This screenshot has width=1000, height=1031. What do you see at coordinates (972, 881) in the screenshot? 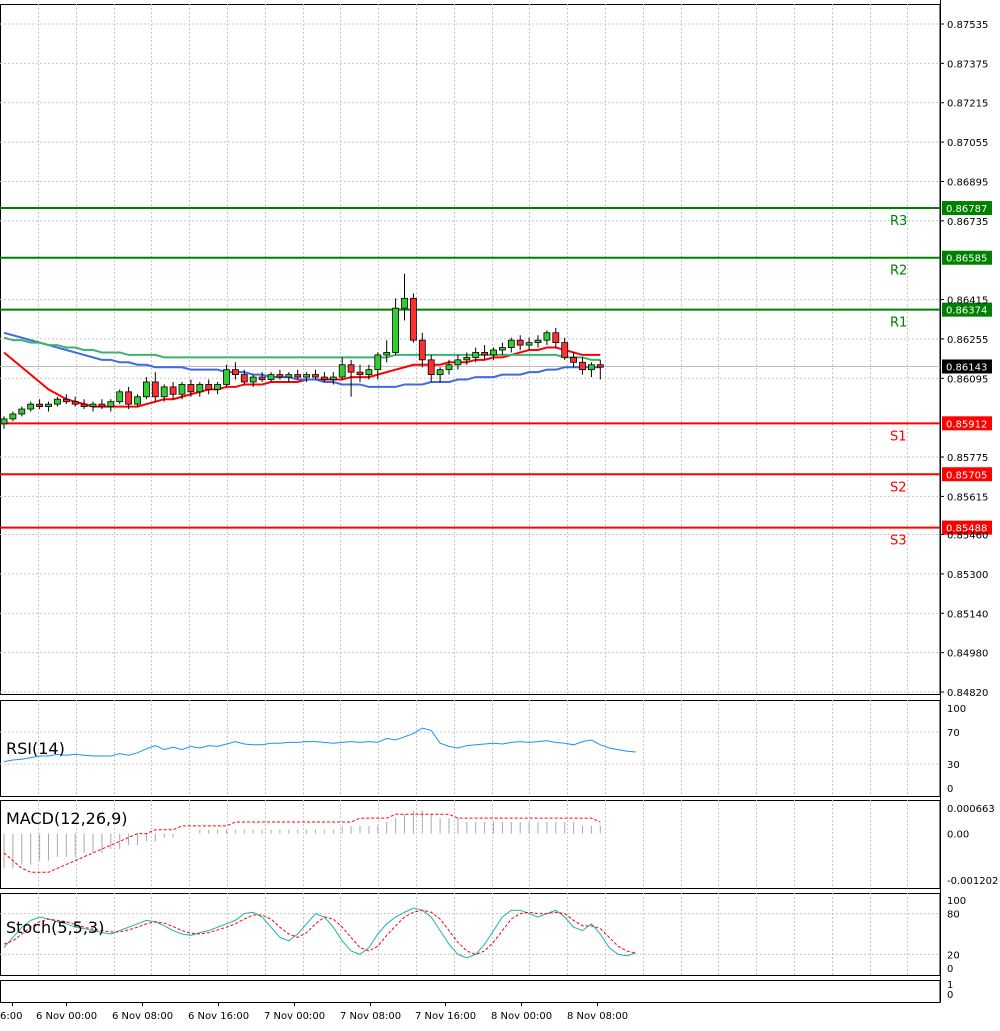
I see `macd-tick-label: -0.001202` at bounding box center [972, 881].